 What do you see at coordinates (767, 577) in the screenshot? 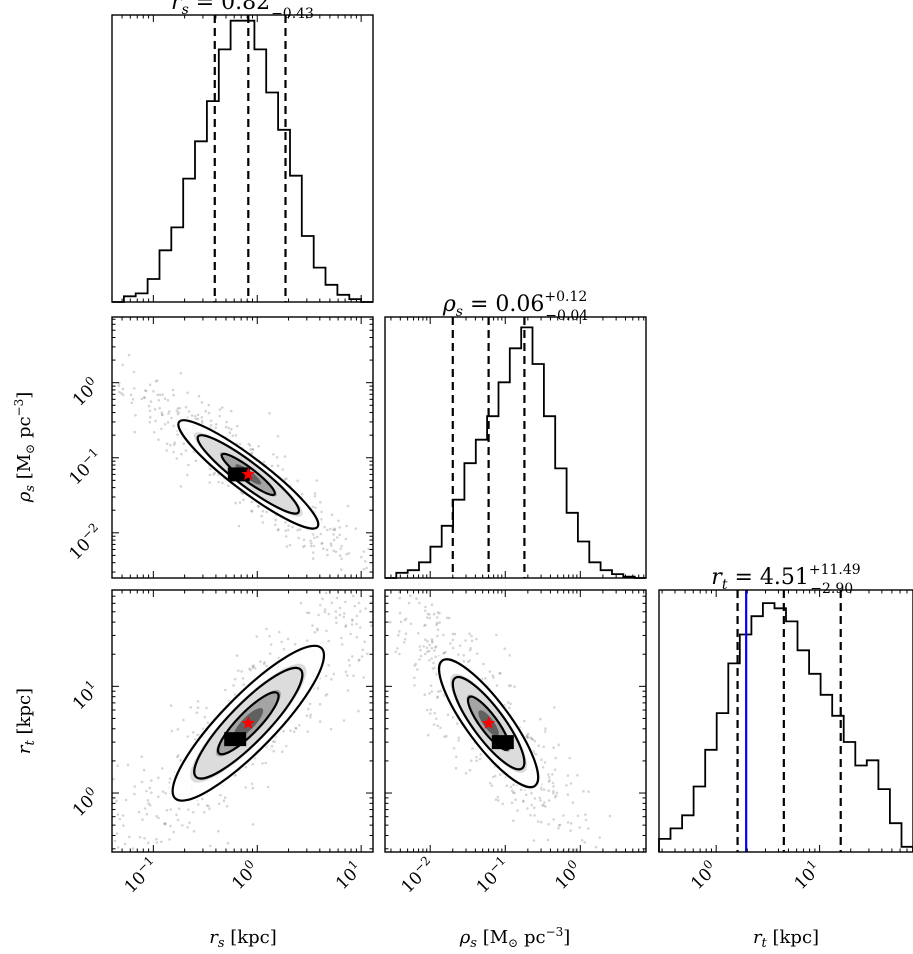
I see `title-value: = 4.51` at bounding box center [767, 577].